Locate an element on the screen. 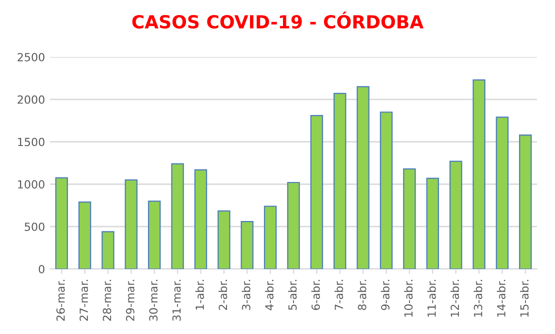 The image size is (555, 334). x-tick-label: 10-abr. is located at coordinates (408, 298).